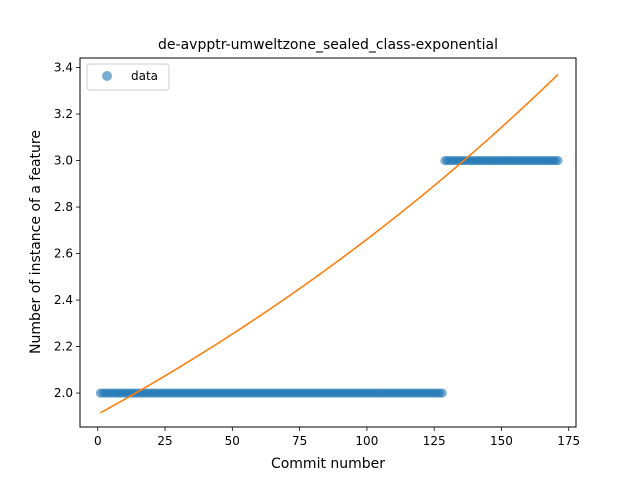 The width and height of the screenshot is (640, 480). What do you see at coordinates (63, 254) in the screenshot?
I see `y-tick-label: 2.6` at bounding box center [63, 254].